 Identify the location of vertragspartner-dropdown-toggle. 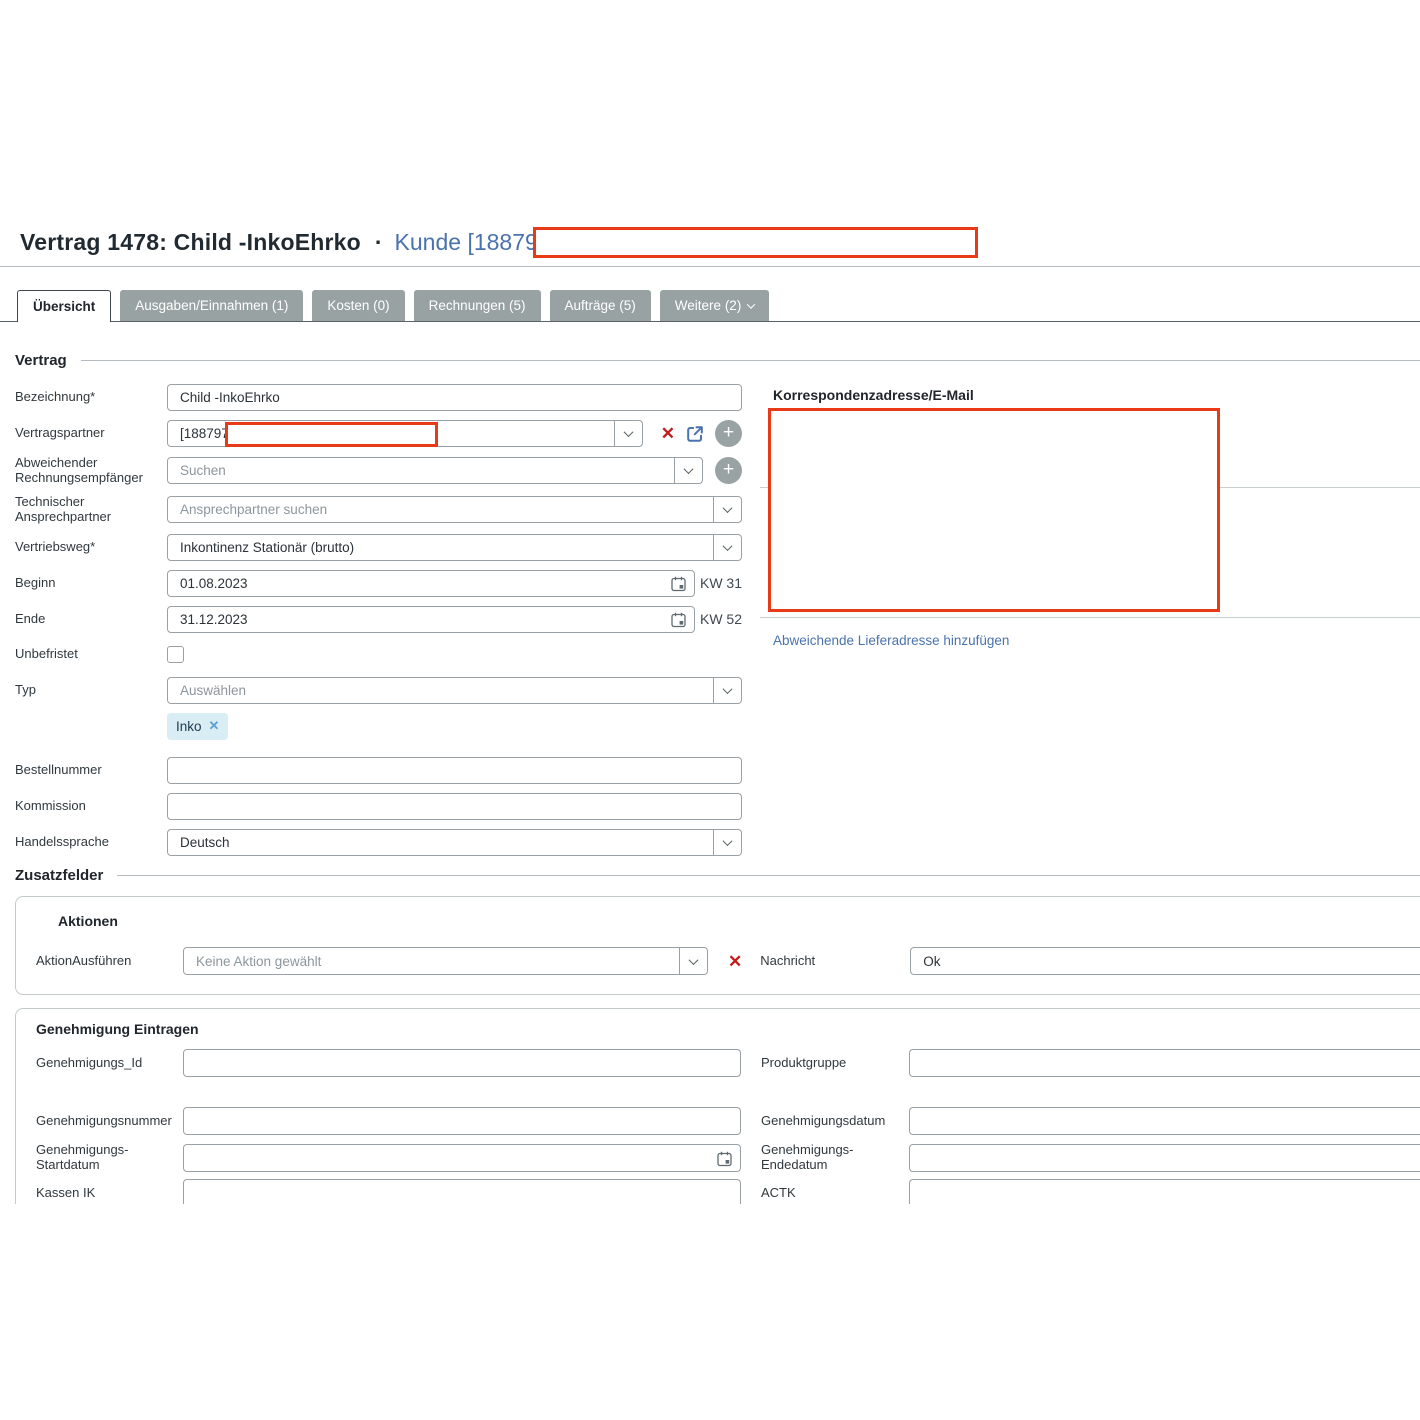
(627, 433).